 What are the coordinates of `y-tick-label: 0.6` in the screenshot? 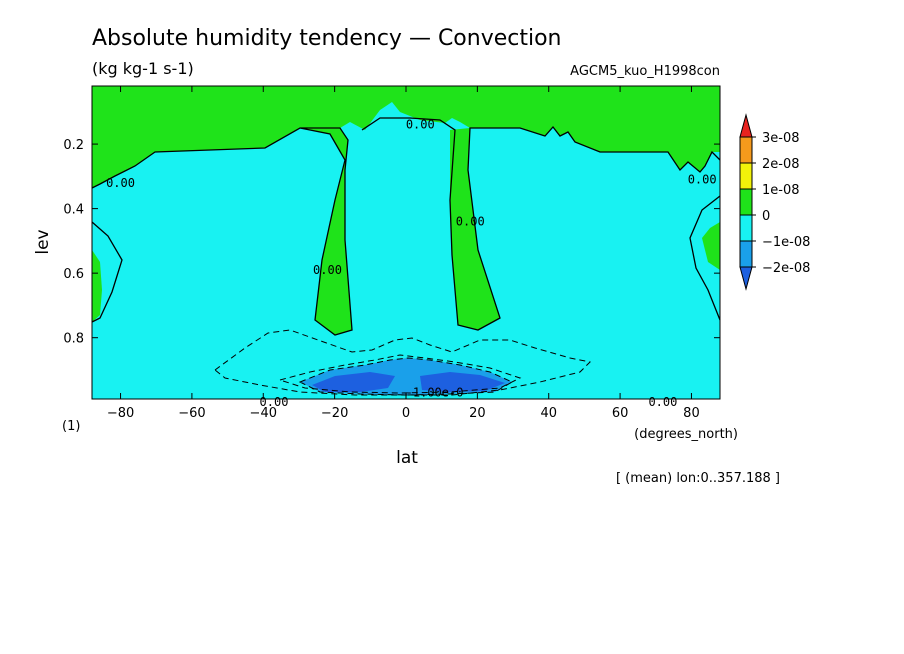 It's located at (73, 274).